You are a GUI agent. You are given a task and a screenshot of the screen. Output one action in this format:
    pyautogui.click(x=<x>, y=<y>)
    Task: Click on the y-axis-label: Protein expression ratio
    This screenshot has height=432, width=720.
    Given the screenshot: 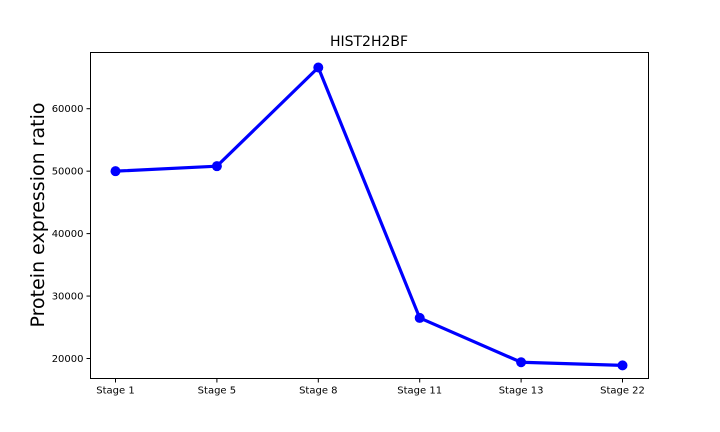 What is the action you would take?
    pyautogui.click(x=38, y=215)
    